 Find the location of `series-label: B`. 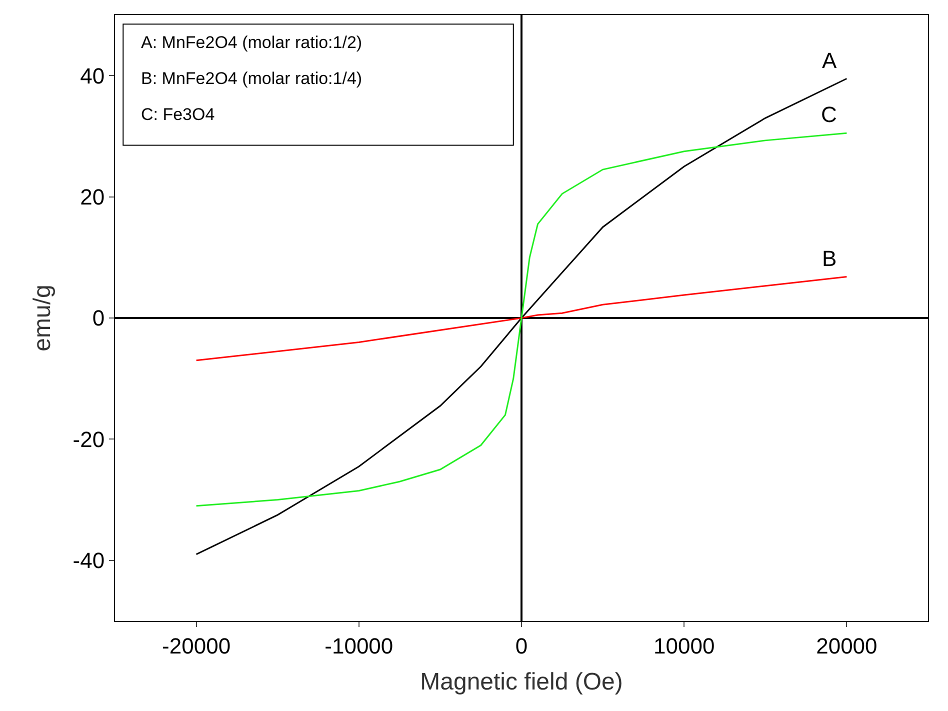

series-label: B is located at coordinates (829, 258).